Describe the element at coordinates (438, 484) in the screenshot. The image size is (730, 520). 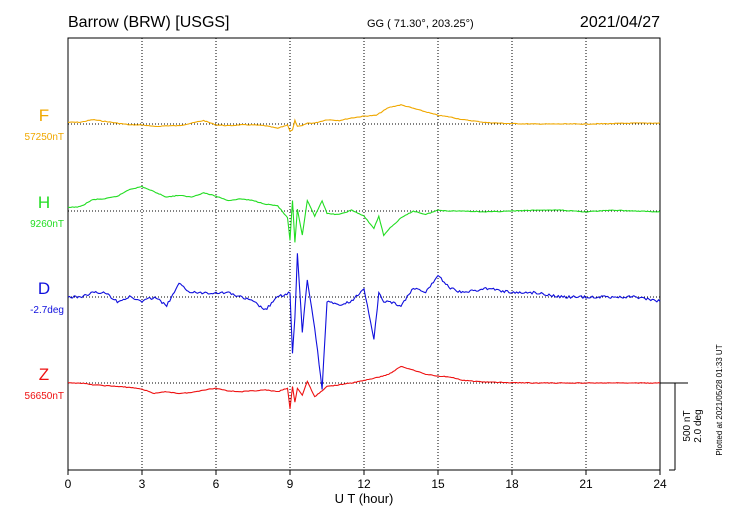
I see `x-tick-label: 15` at that location.